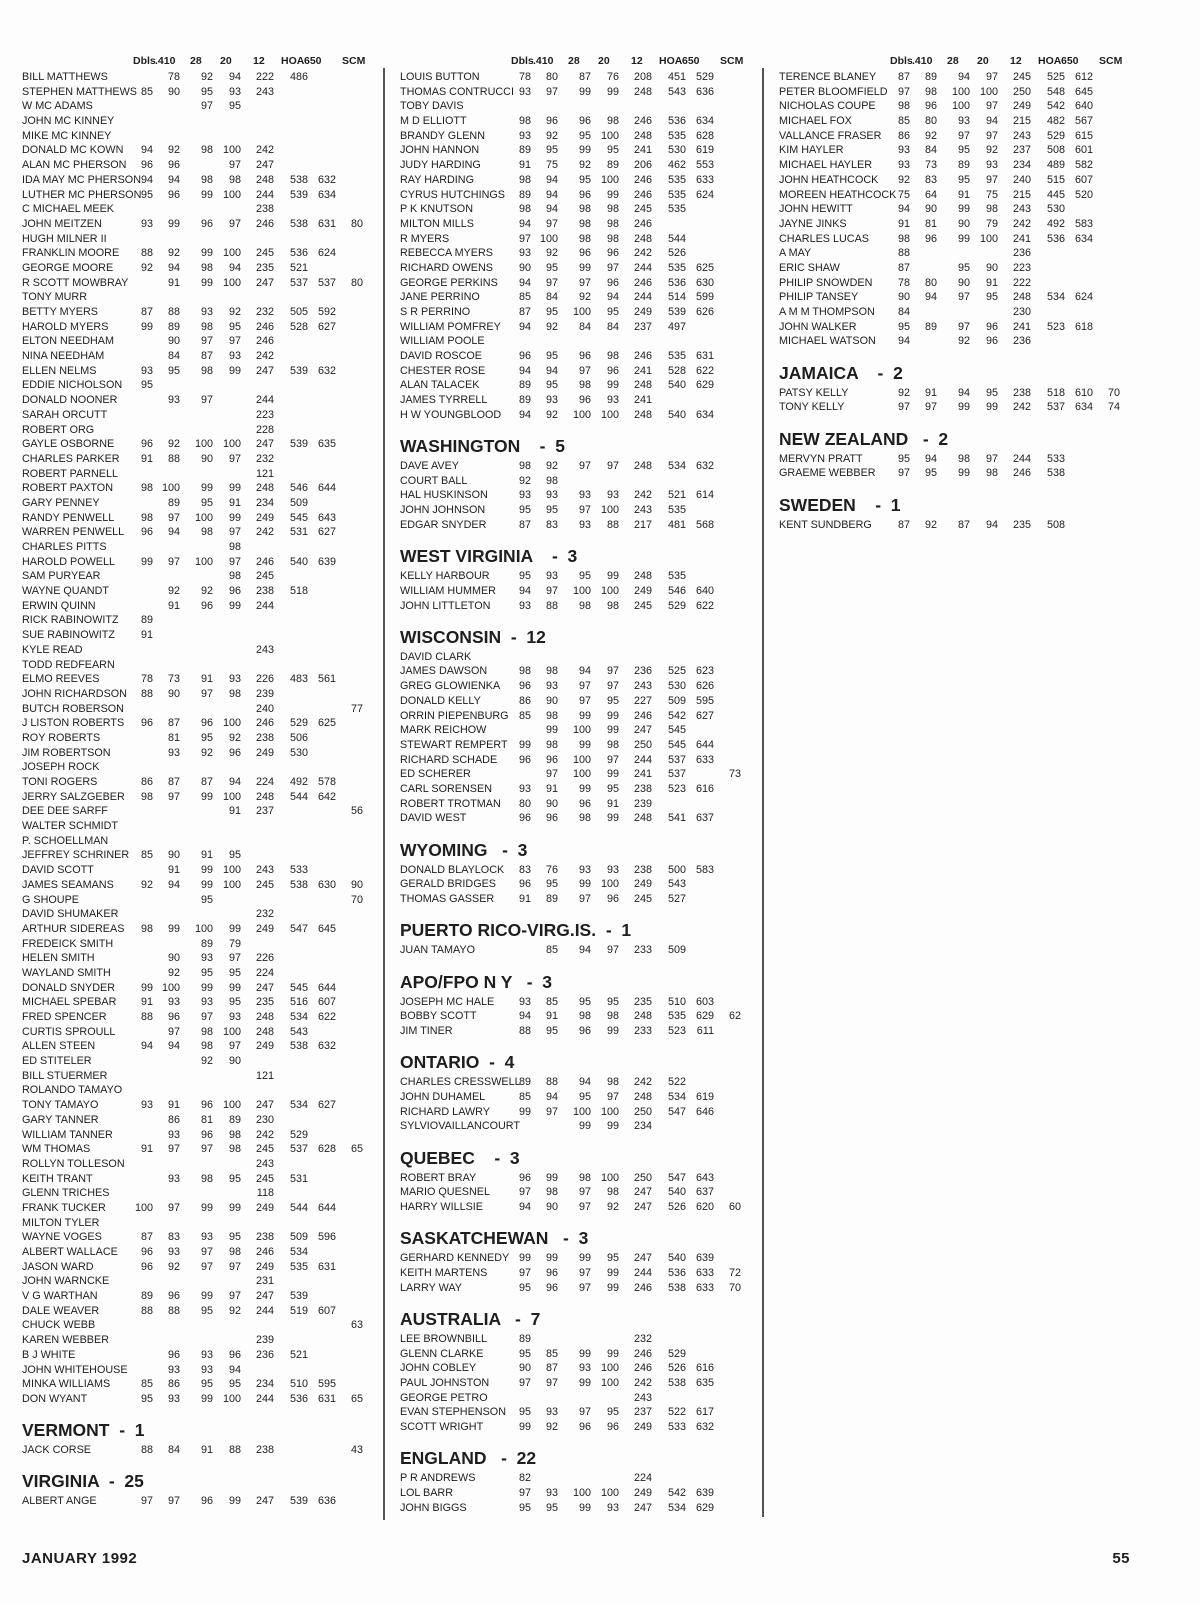  What do you see at coordinates (60, 782) in the screenshot?
I see `shooter-name: TONI ROGERS` at bounding box center [60, 782].